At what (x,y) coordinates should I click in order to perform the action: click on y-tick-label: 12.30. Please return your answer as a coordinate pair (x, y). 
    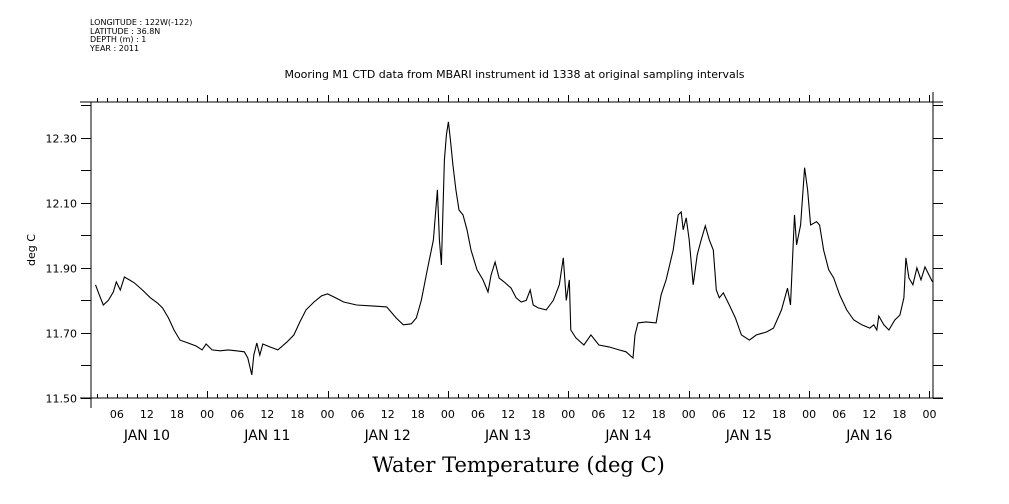
    Looking at the image, I should click on (62, 139).